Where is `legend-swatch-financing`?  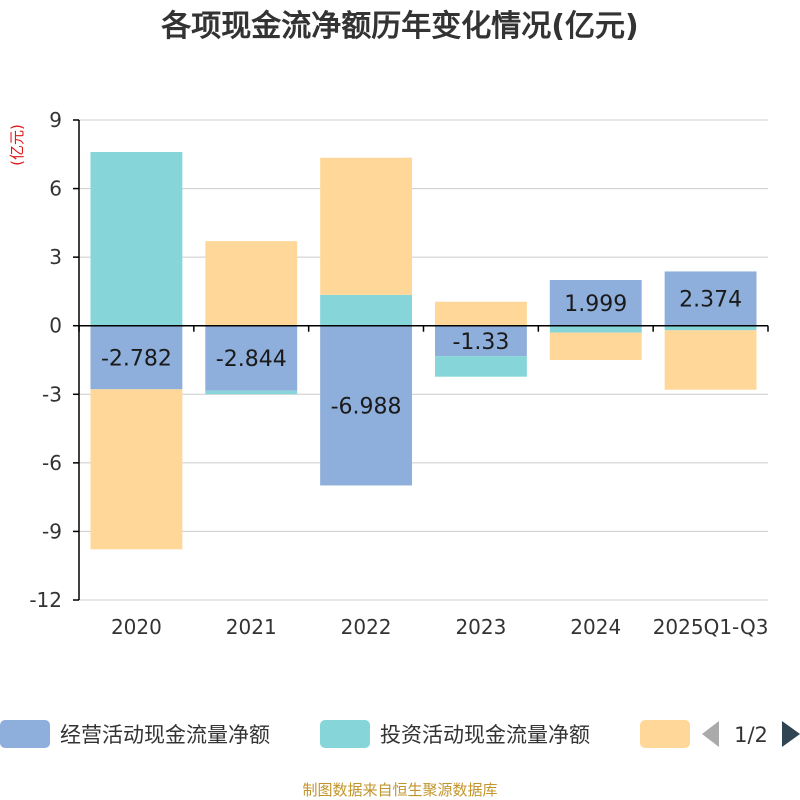 legend-swatch-financing is located at coordinates (665, 734).